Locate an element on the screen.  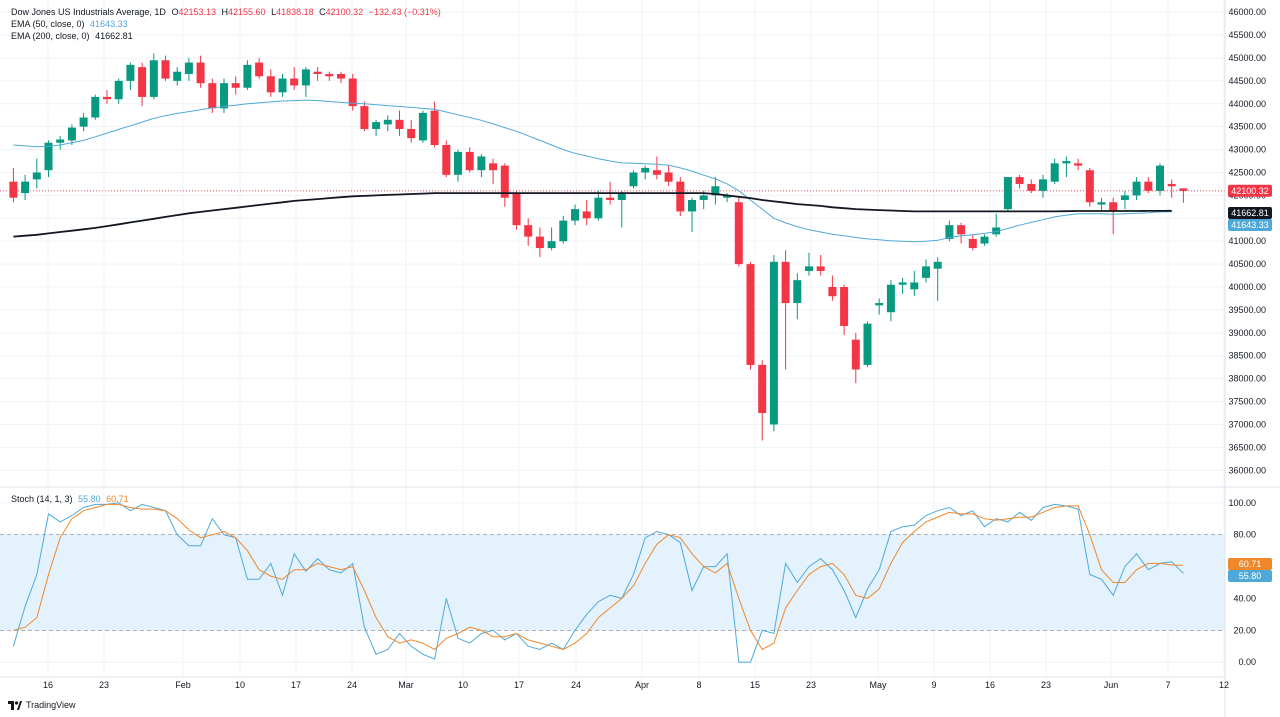
brand-name: TradingView is located at coordinates (51, 705).